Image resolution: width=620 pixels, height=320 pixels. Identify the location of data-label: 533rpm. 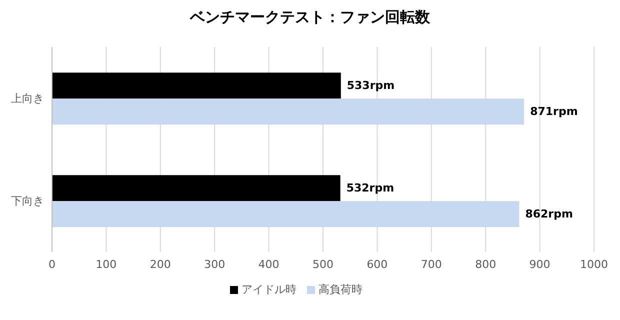
(370, 85).